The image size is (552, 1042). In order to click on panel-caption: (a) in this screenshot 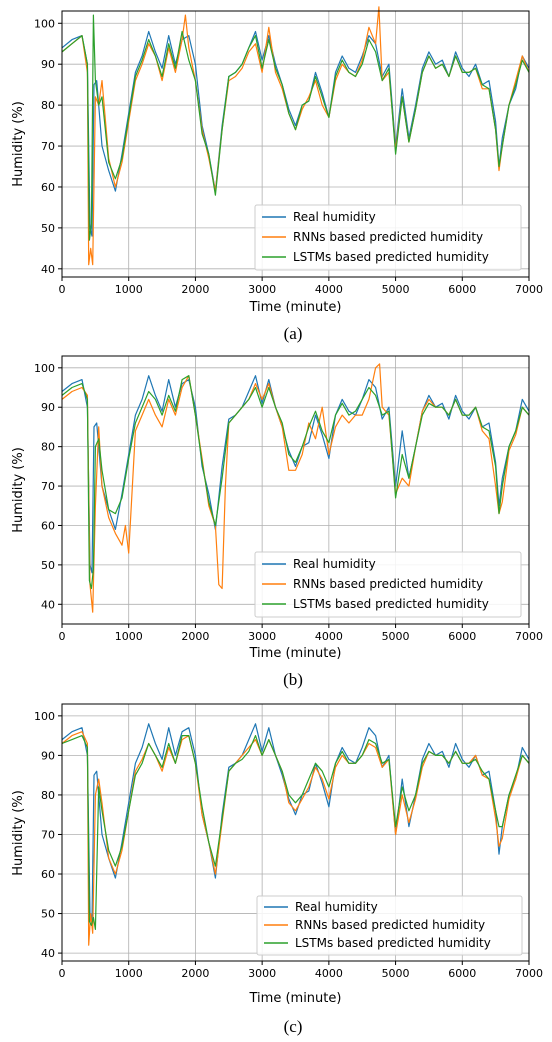, I will do `click(293, 333)`.